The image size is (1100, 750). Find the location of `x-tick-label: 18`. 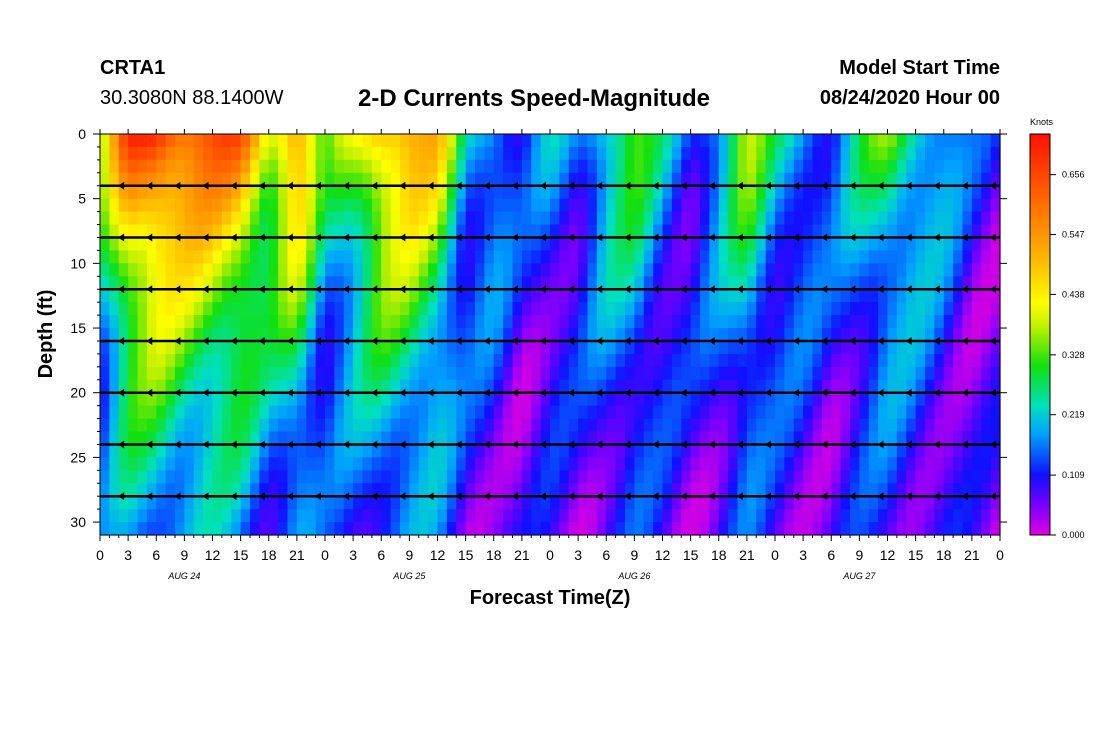

x-tick-label: 18 is located at coordinates (944, 555).